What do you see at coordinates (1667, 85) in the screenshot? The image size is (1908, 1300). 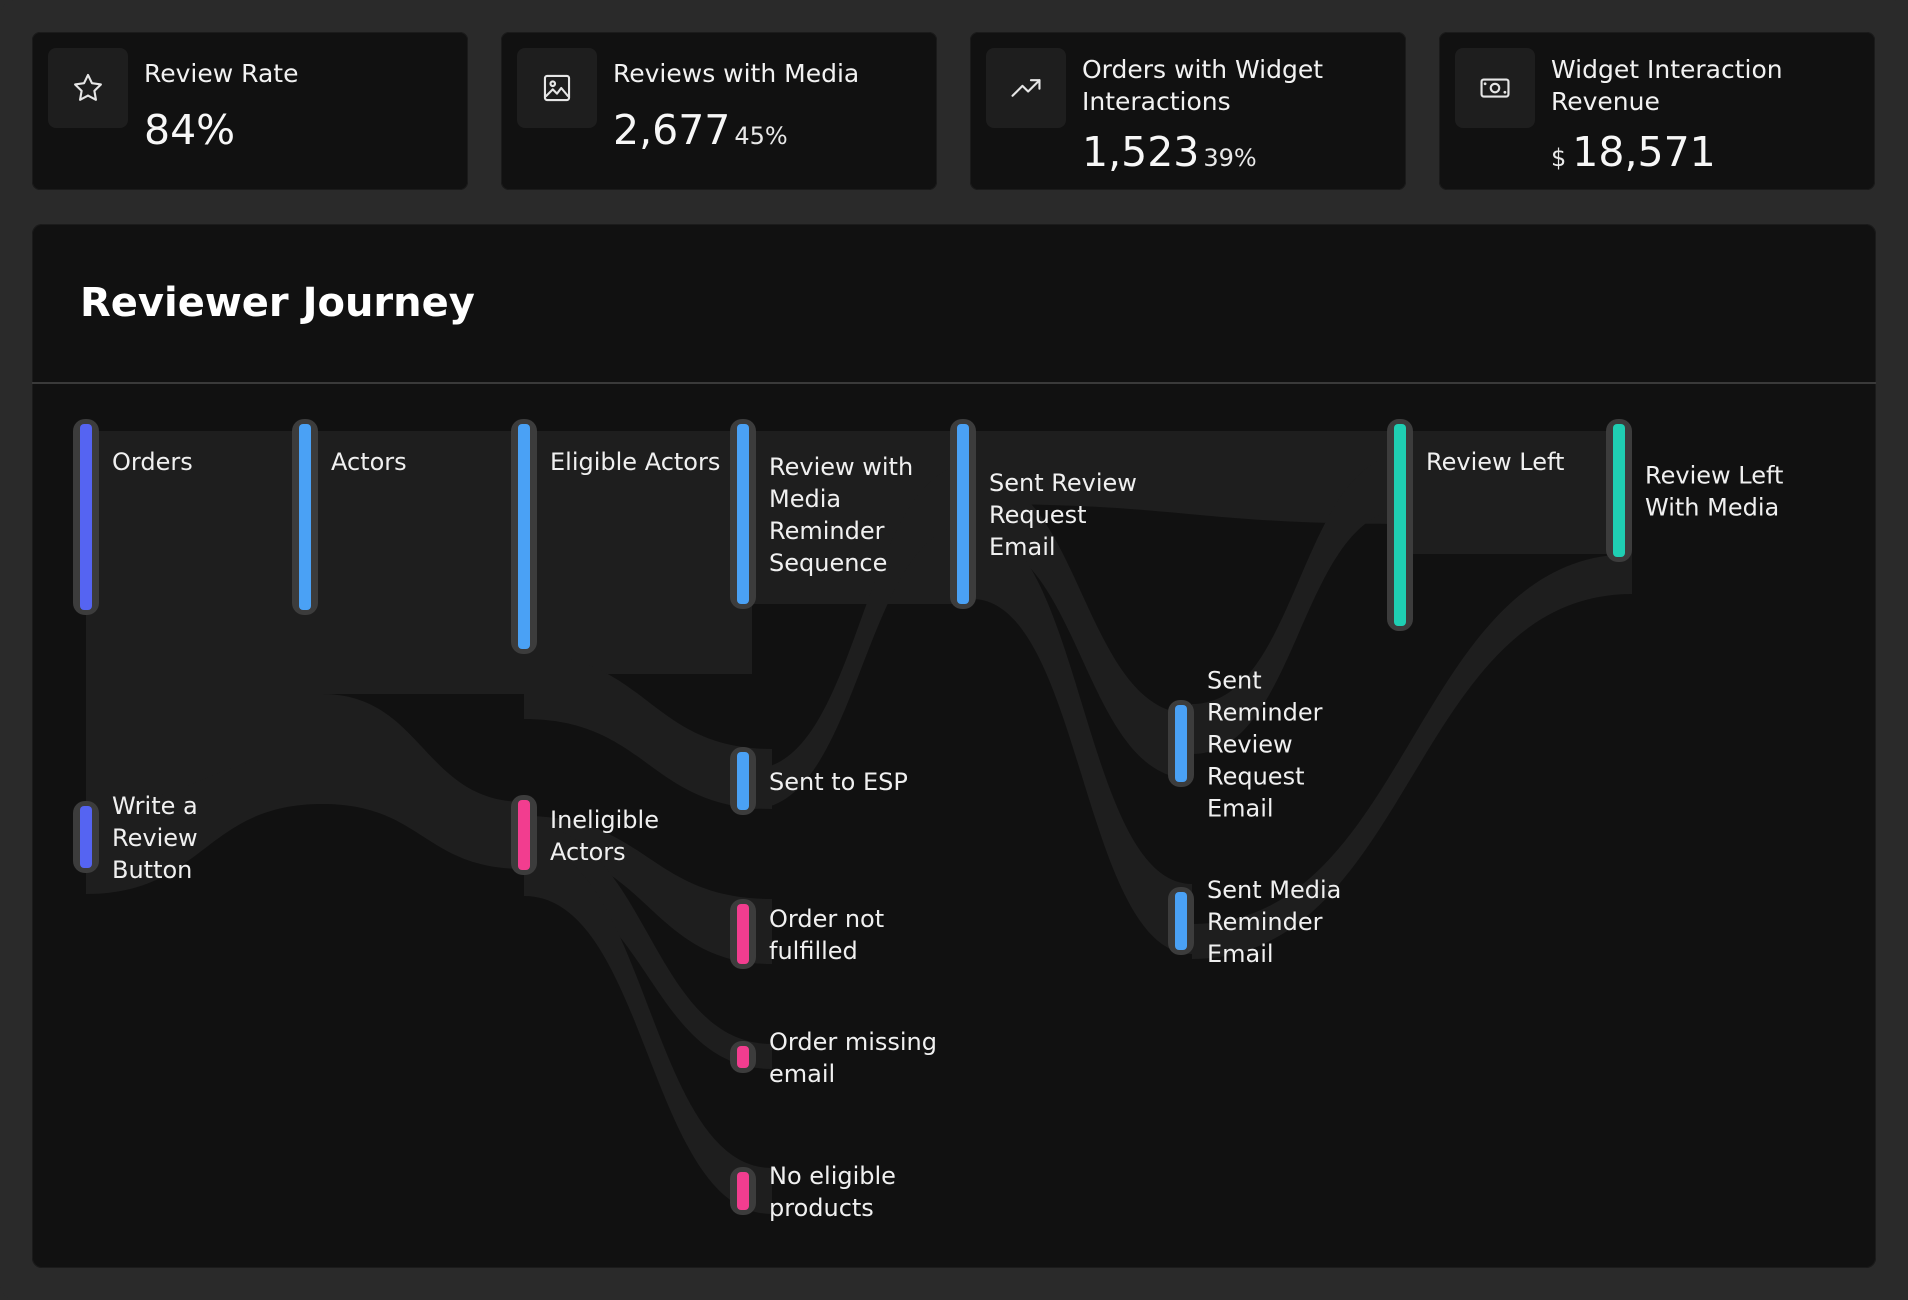 I see `kpi-label: Widget Interaction Revenue` at bounding box center [1667, 85].